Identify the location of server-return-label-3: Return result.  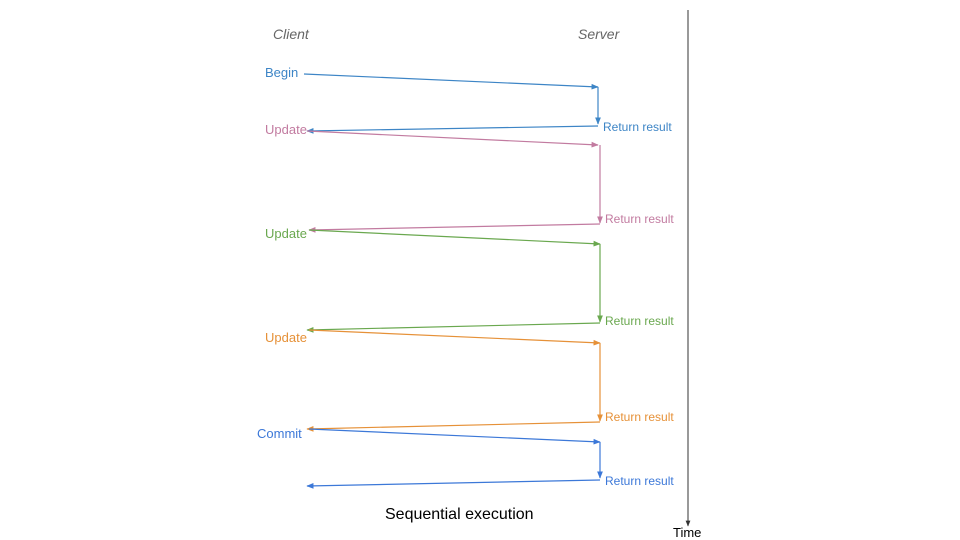
(639, 321).